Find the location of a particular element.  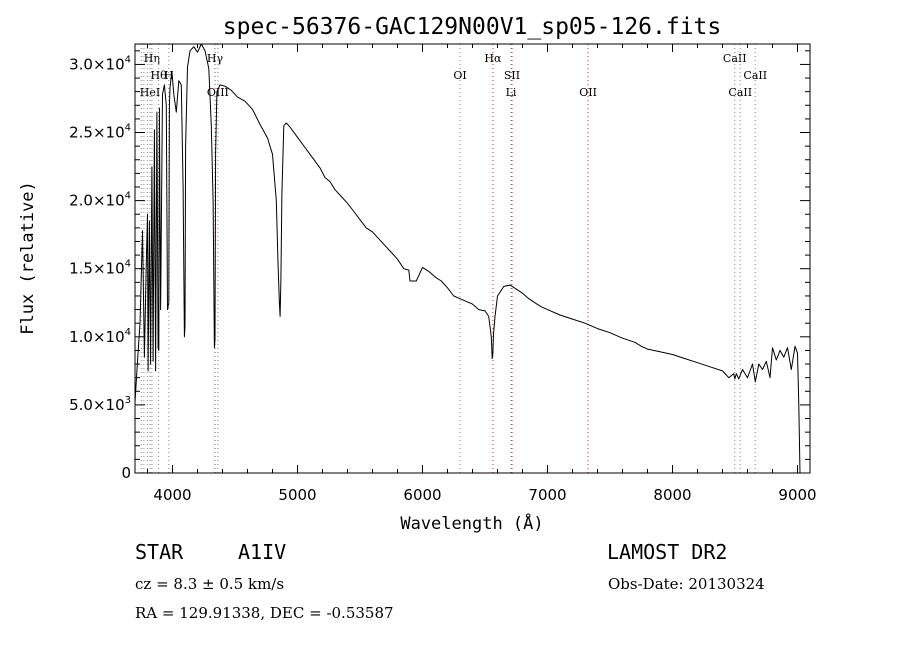

line-marker-label: Li is located at coordinates (511, 92).